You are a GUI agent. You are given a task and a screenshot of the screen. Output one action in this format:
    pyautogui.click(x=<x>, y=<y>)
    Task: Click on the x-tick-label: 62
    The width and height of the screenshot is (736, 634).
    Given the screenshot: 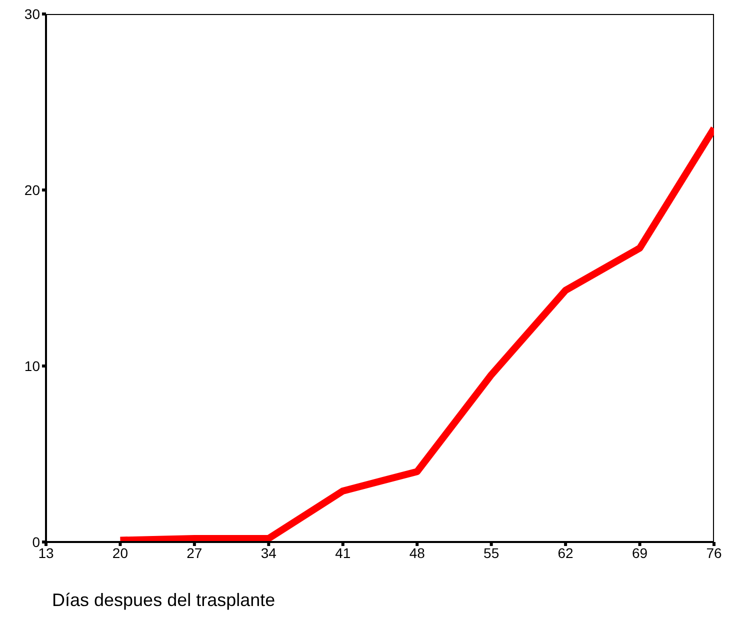 What is the action you would take?
    pyautogui.click(x=566, y=552)
    